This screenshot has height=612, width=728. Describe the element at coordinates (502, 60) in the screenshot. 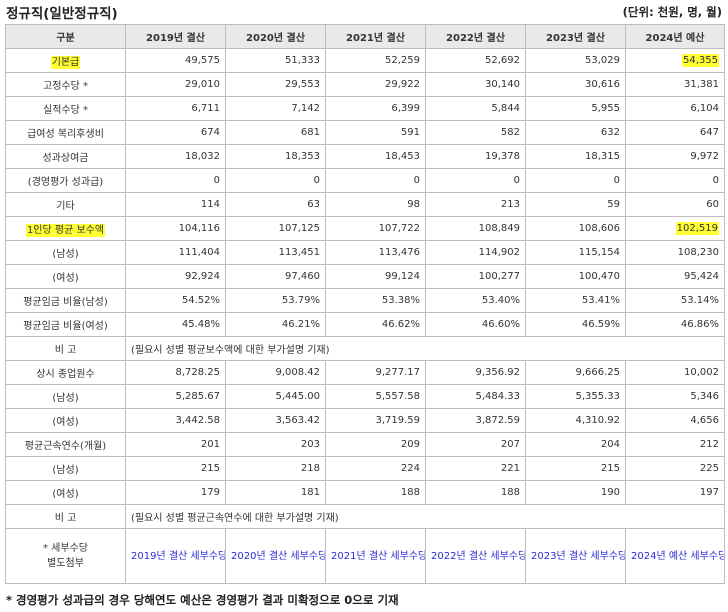

I see `cell-value: 52,692` at that location.